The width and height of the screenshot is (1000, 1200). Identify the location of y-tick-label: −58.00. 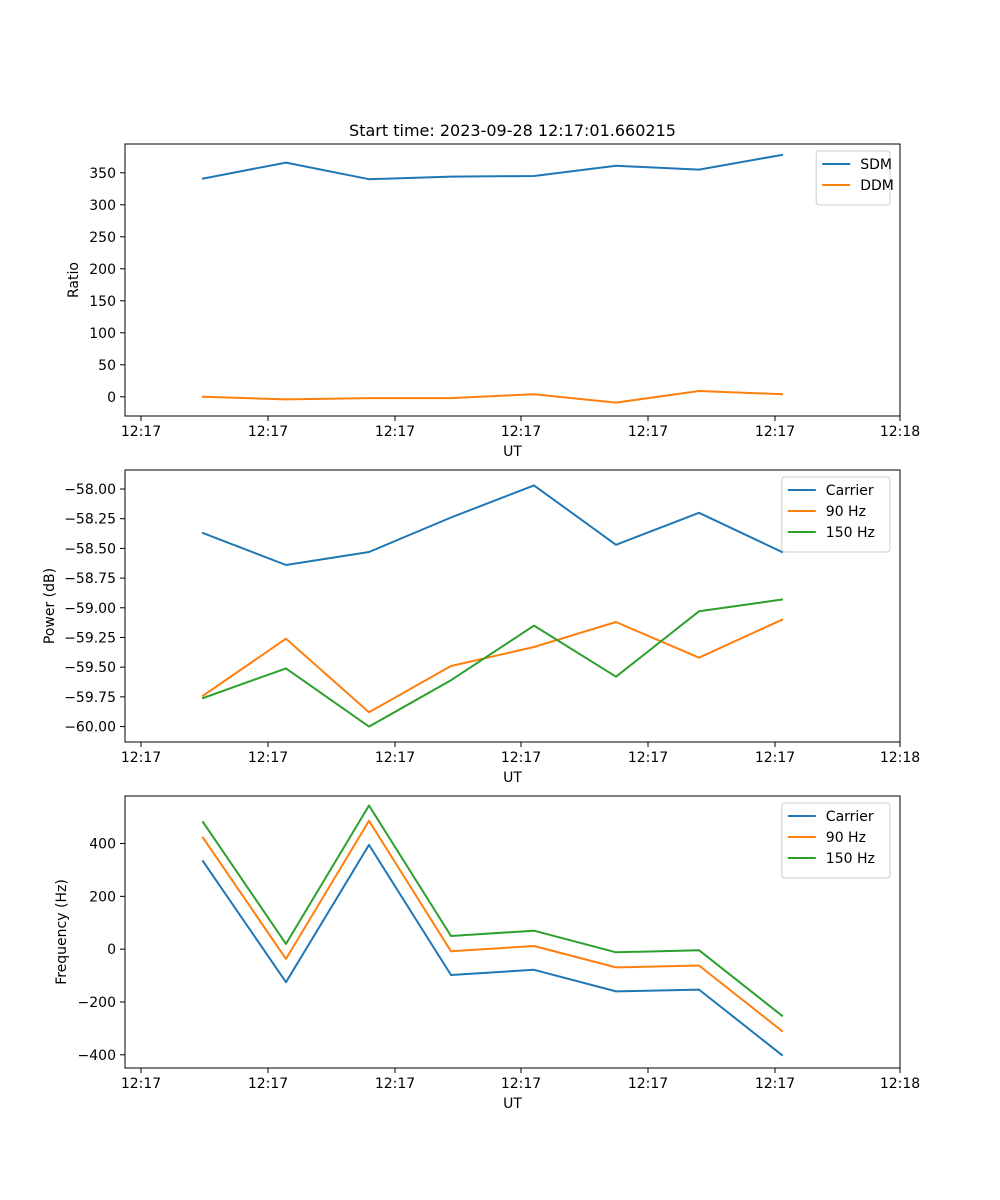
(90, 490).